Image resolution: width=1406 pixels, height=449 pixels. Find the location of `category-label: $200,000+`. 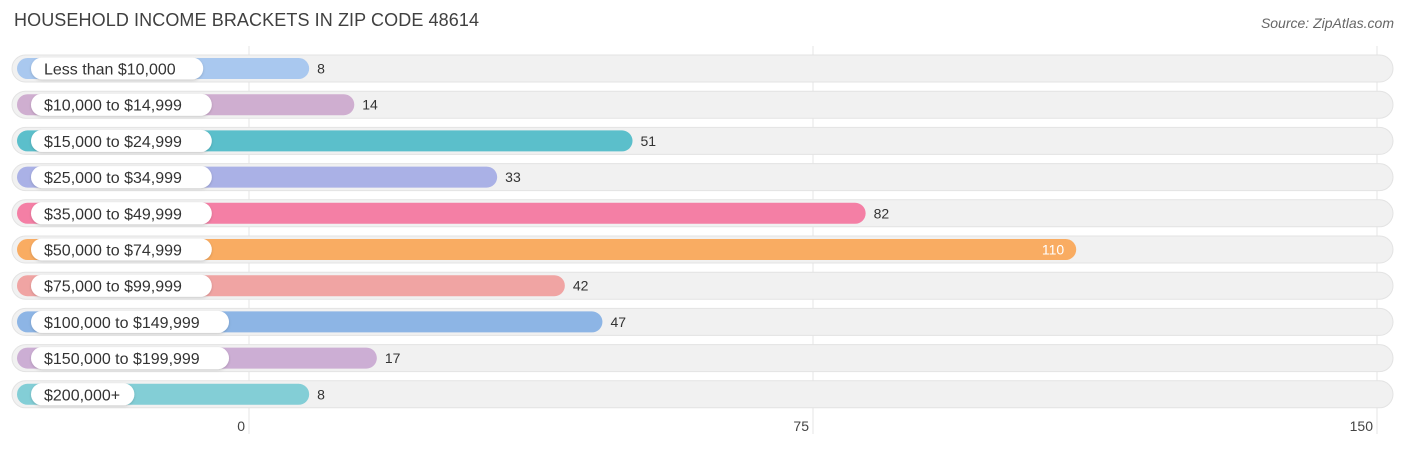

category-label: $200,000+ is located at coordinates (82, 395).